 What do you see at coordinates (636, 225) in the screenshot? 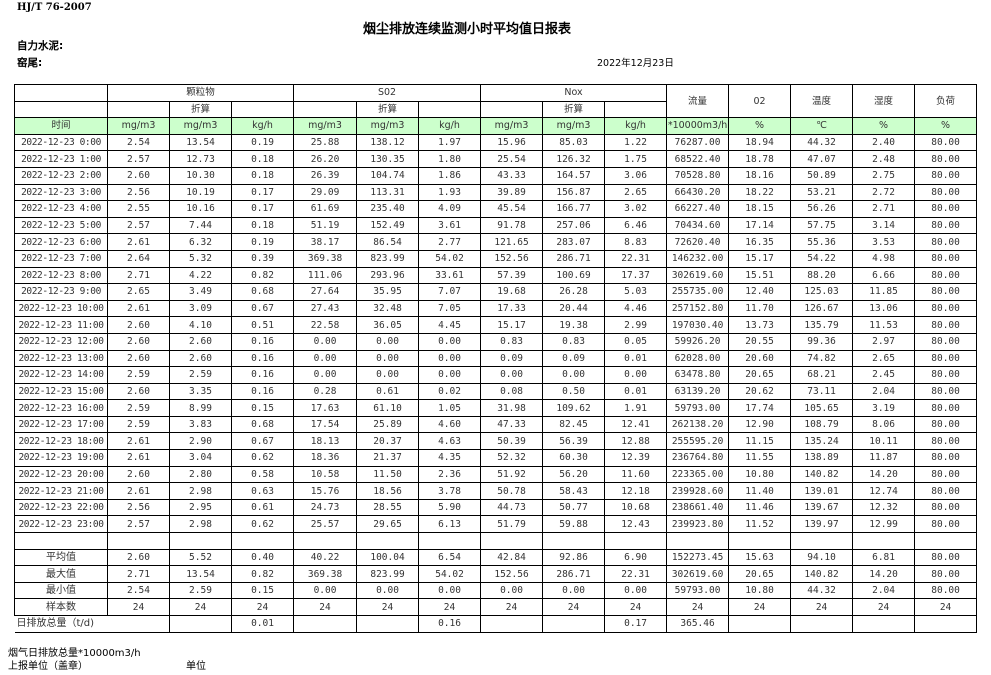
I see `value-cell: 6.46` at bounding box center [636, 225].